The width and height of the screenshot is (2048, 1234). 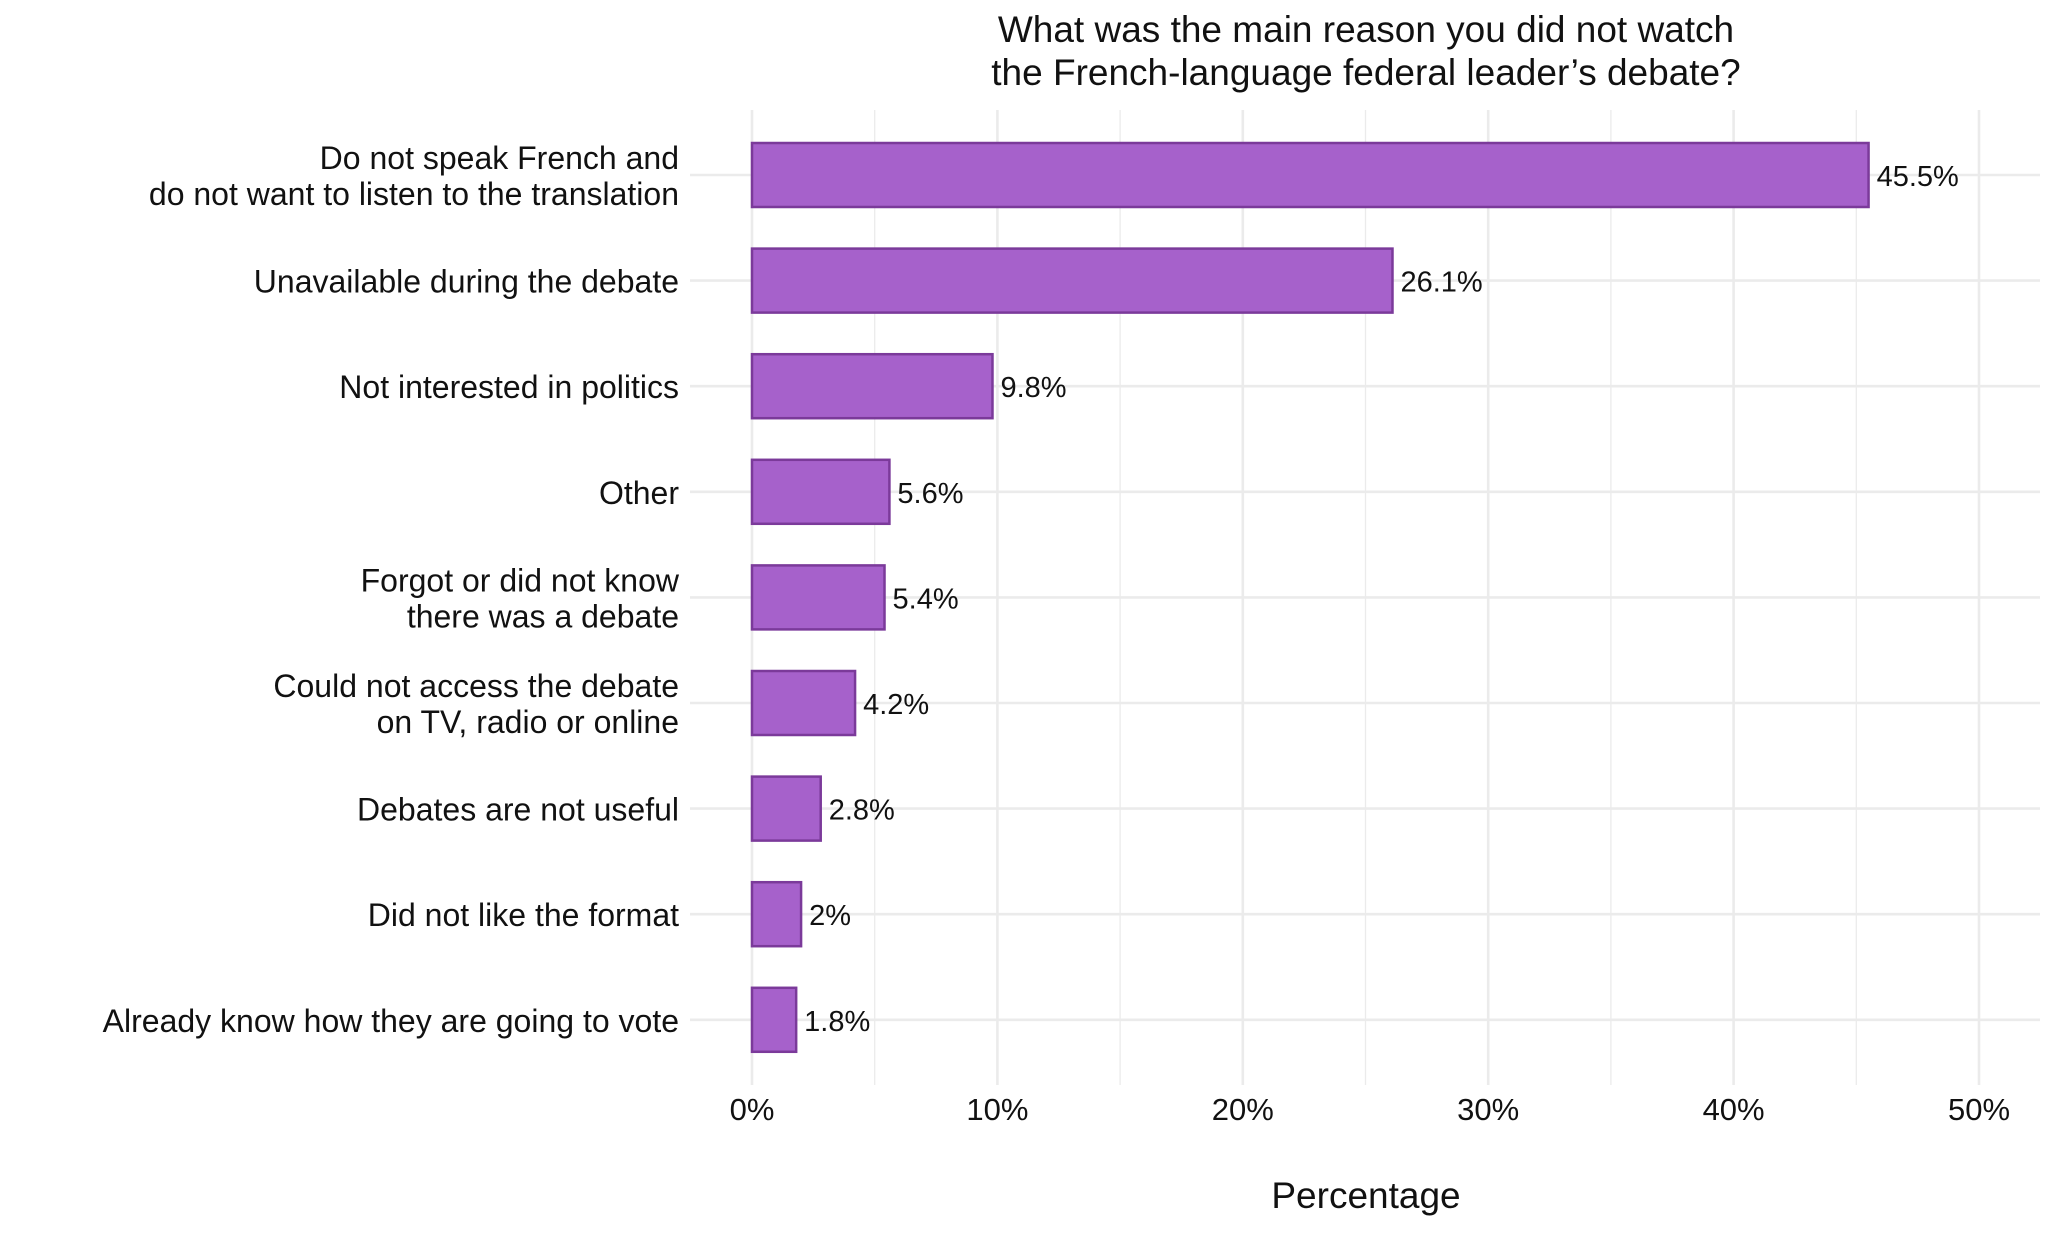 I want to click on data-label: 45.5%, so click(x=1918, y=177).